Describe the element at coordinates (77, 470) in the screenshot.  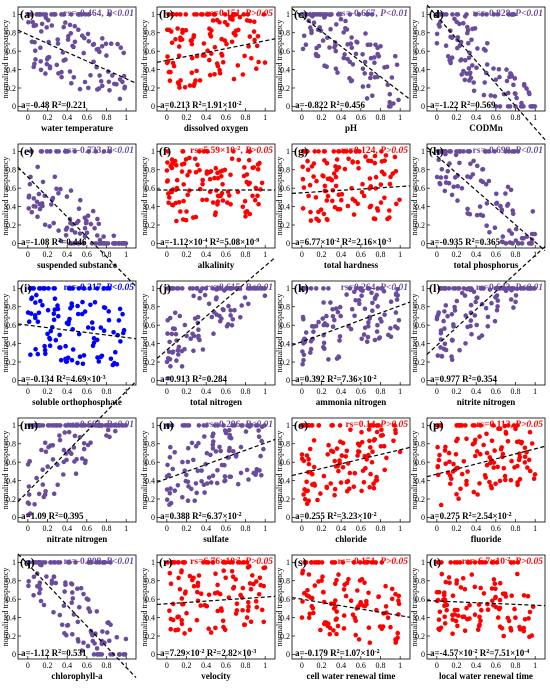
I see `plot-frame` at that location.